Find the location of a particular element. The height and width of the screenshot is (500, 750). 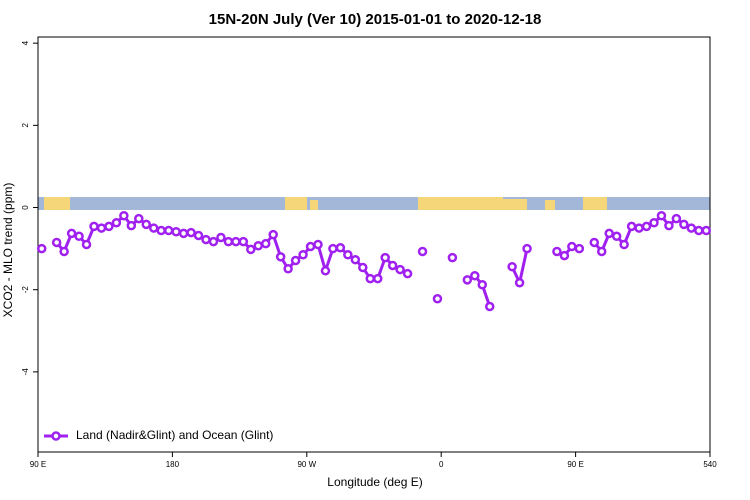

y-tick-label: 2 is located at coordinates (25, 125).